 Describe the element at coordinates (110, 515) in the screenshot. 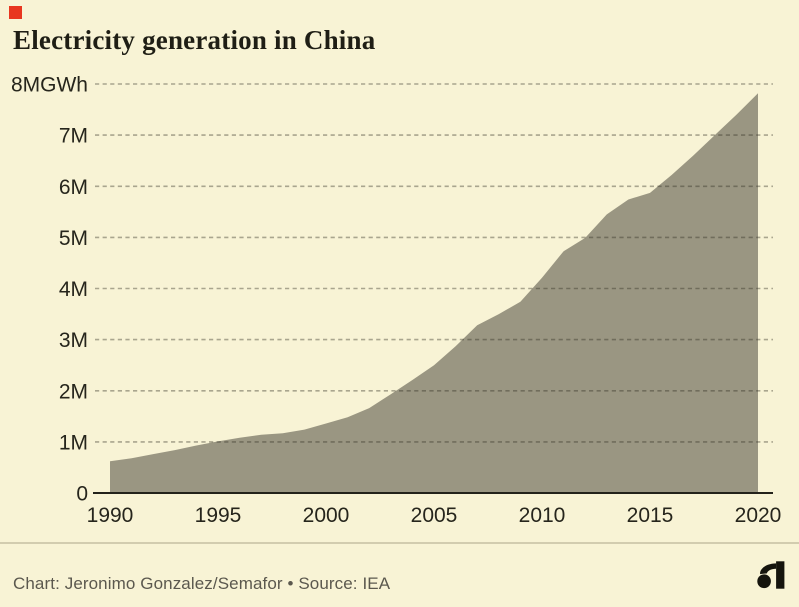

I see `x-tick-label: 1990` at that location.